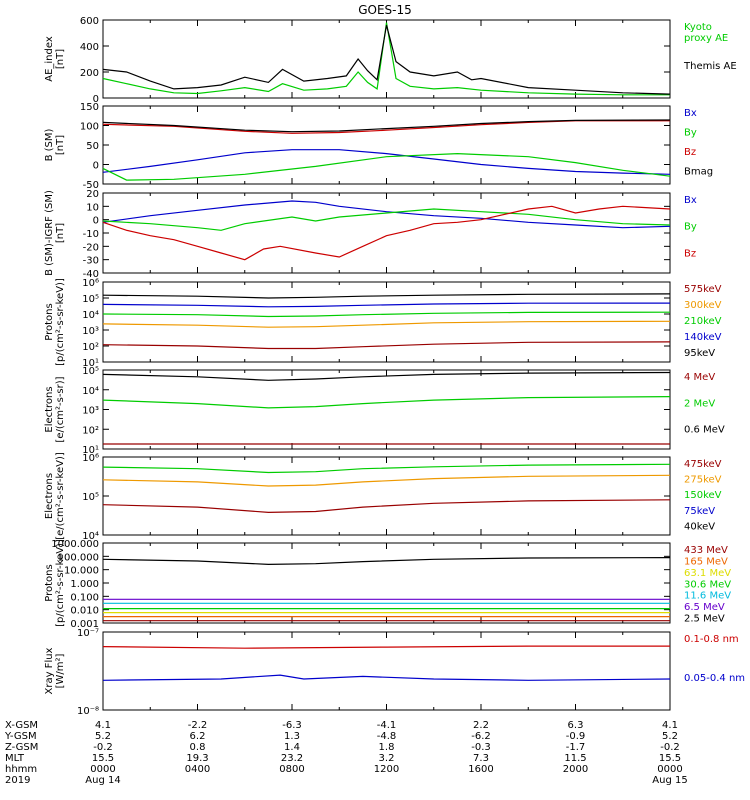  What do you see at coordinates (90, 458) in the screenshot?
I see `y-tick-label: 10⁶` at bounding box center [90, 458].